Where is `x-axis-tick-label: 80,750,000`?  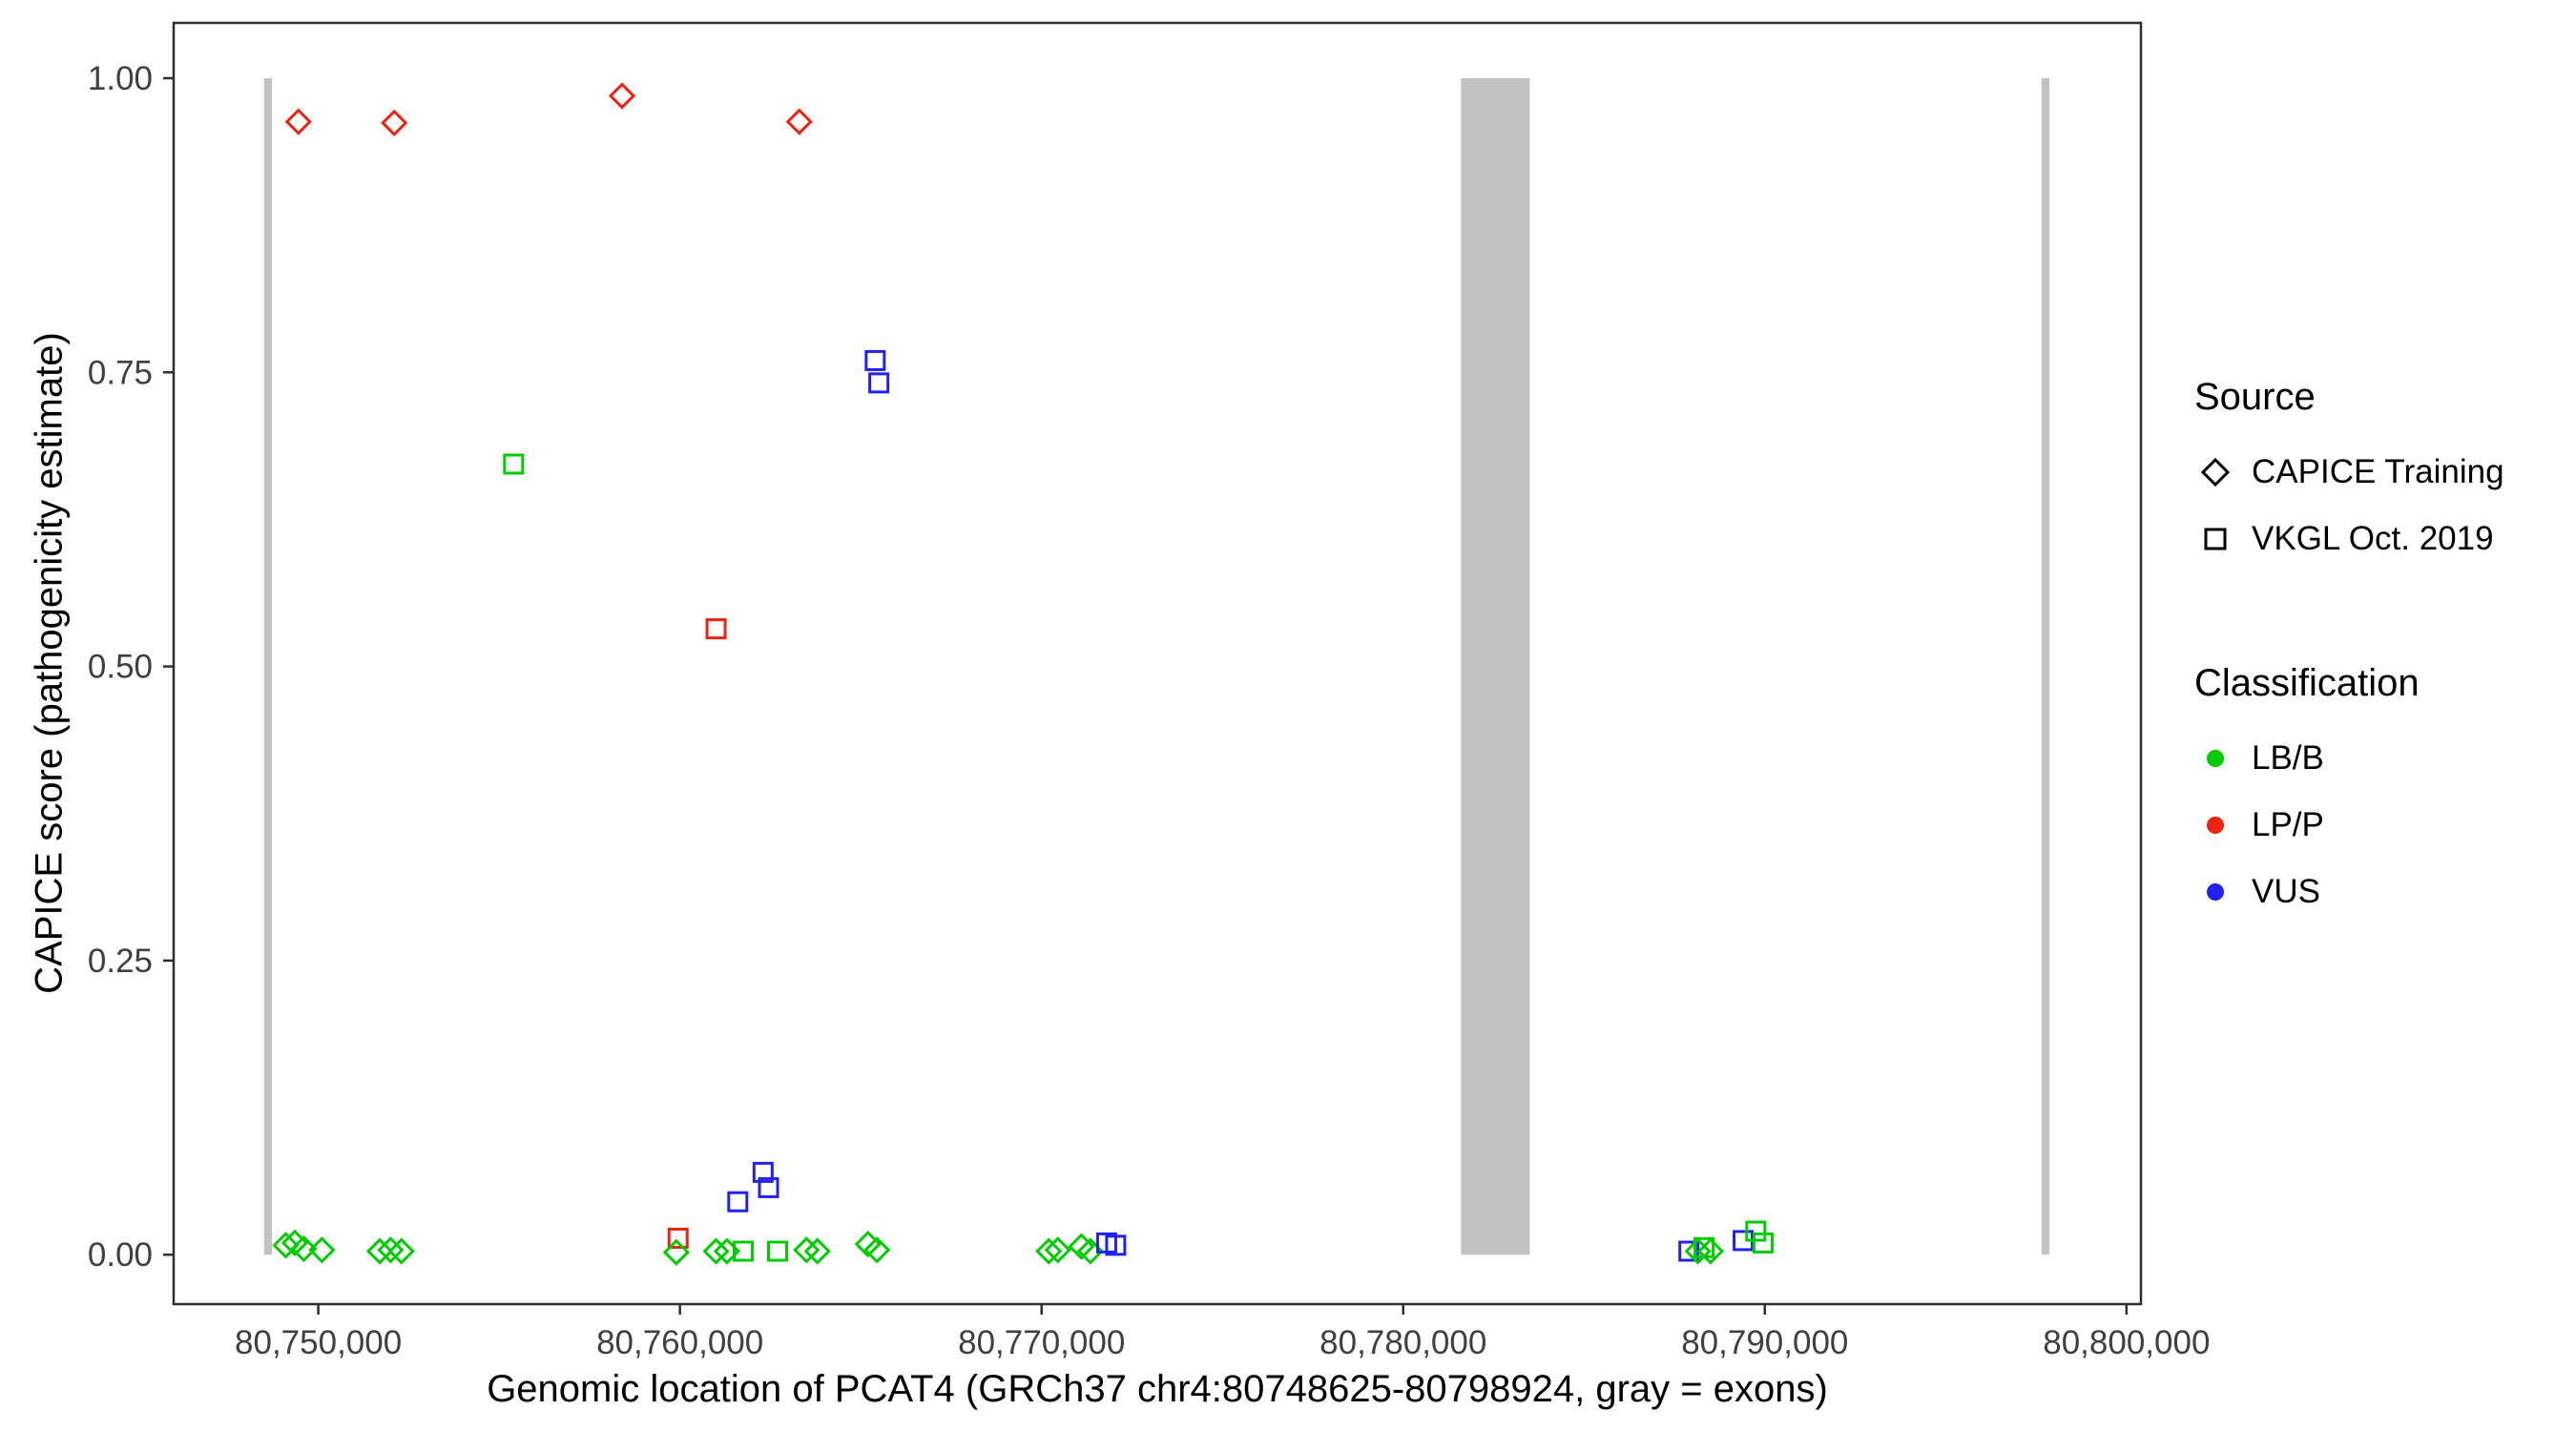
x-axis-tick-label: 80,750,000 is located at coordinates (318, 1342).